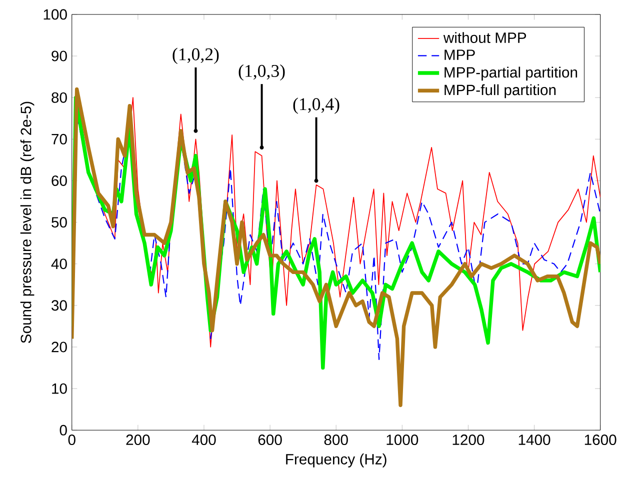 This screenshot has width=619, height=482. I want to click on legend-label: MPP-partial partition, so click(511, 73).